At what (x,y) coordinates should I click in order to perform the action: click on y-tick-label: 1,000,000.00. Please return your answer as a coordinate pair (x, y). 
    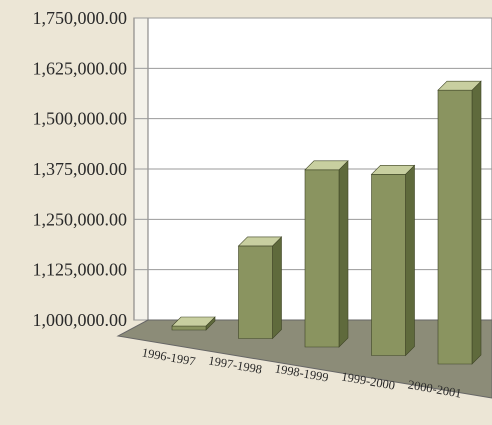
    Looking at the image, I should click on (80, 320).